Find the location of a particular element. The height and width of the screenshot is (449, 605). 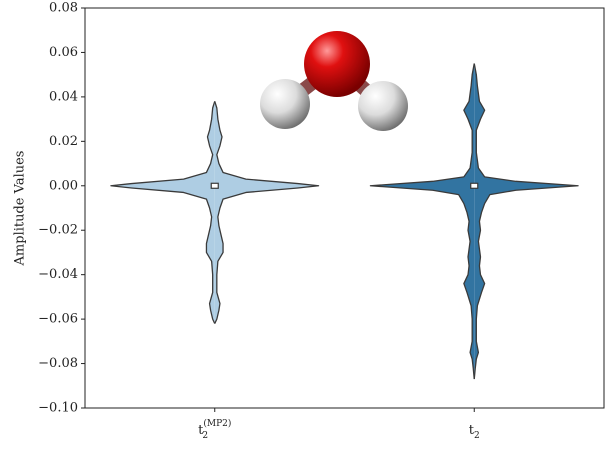

y-tick-label: 0.04 is located at coordinates (63, 96).